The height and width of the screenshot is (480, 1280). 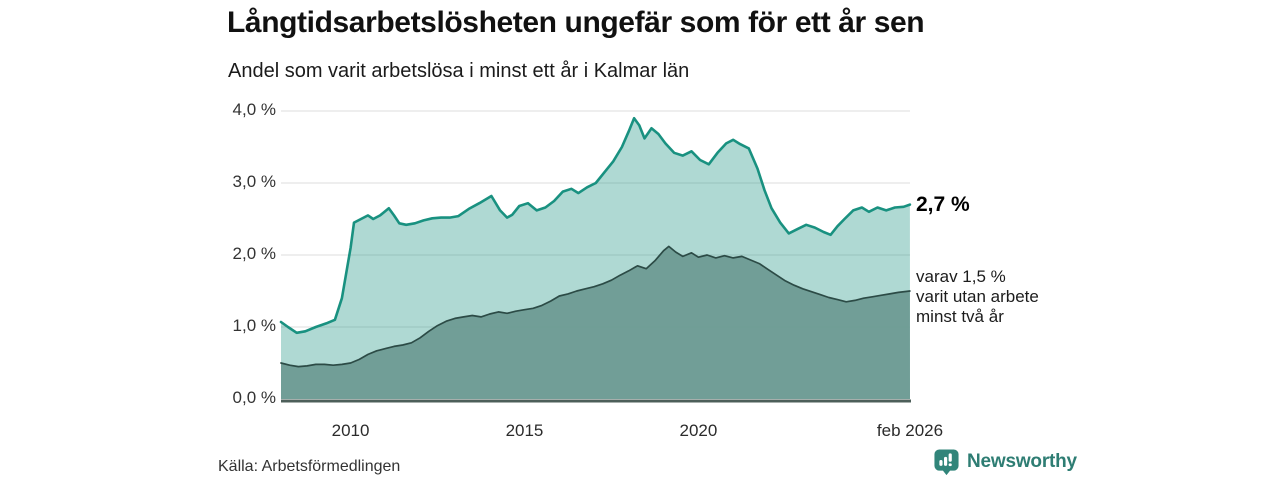 I want to click on newsworthy-logo: Newsworthy, so click(x=1005, y=462).